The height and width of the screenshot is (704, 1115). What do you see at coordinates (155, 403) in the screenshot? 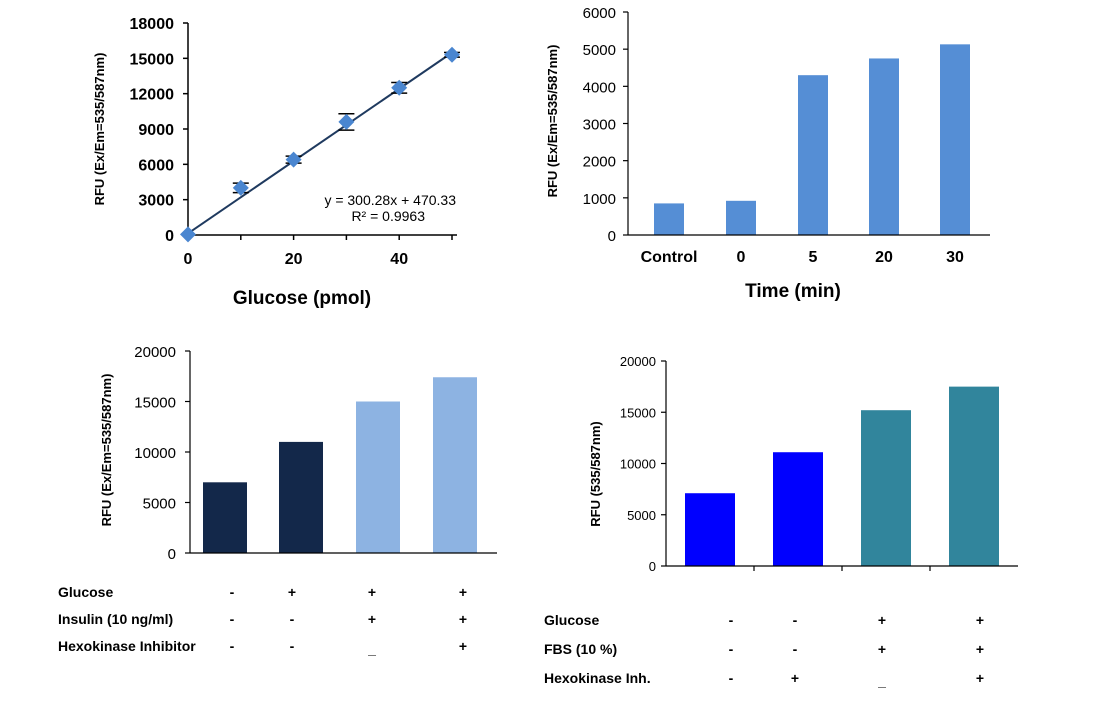
I see `chart-3-y-tick-label: 15000` at bounding box center [155, 403].